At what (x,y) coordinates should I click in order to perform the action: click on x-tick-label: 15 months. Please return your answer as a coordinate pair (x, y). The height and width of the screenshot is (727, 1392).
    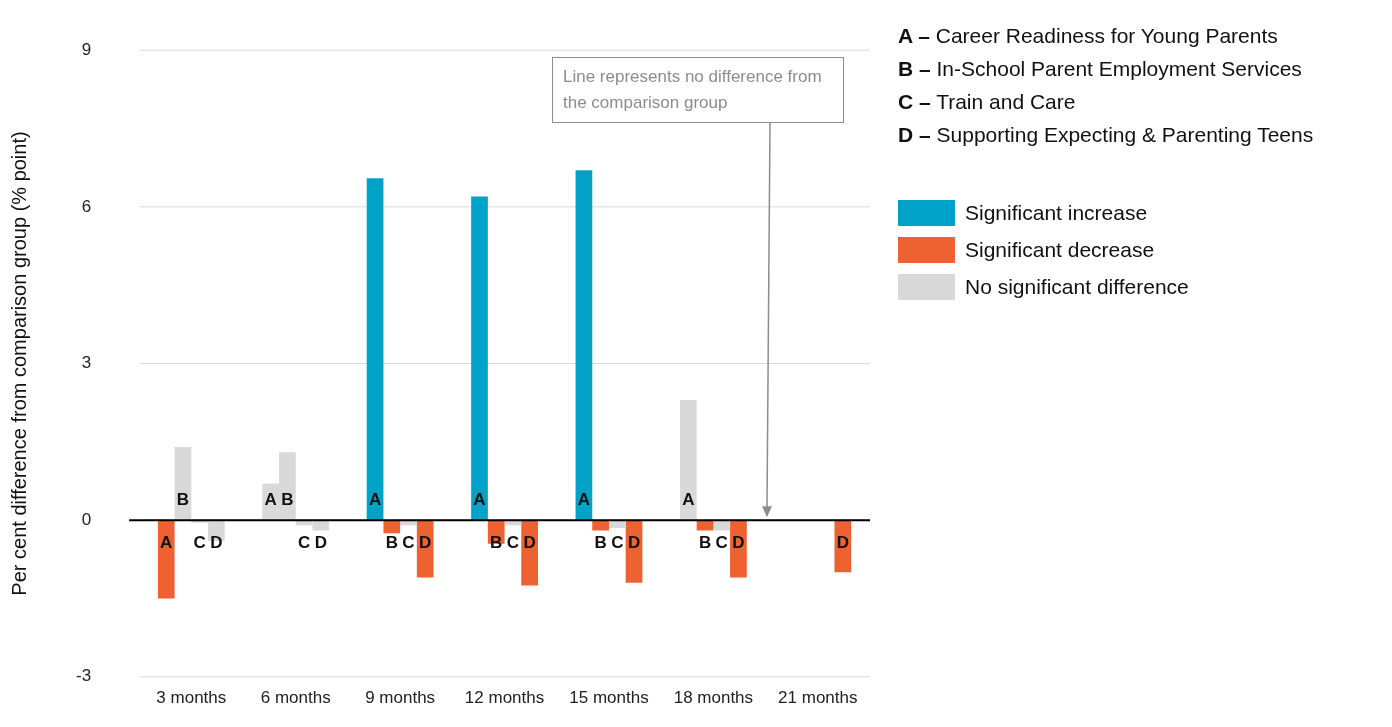
    Looking at the image, I should click on (609, 697).